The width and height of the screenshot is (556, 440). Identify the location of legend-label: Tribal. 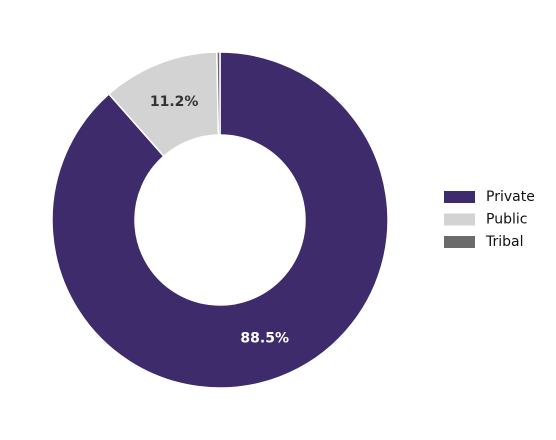
(504, 242).